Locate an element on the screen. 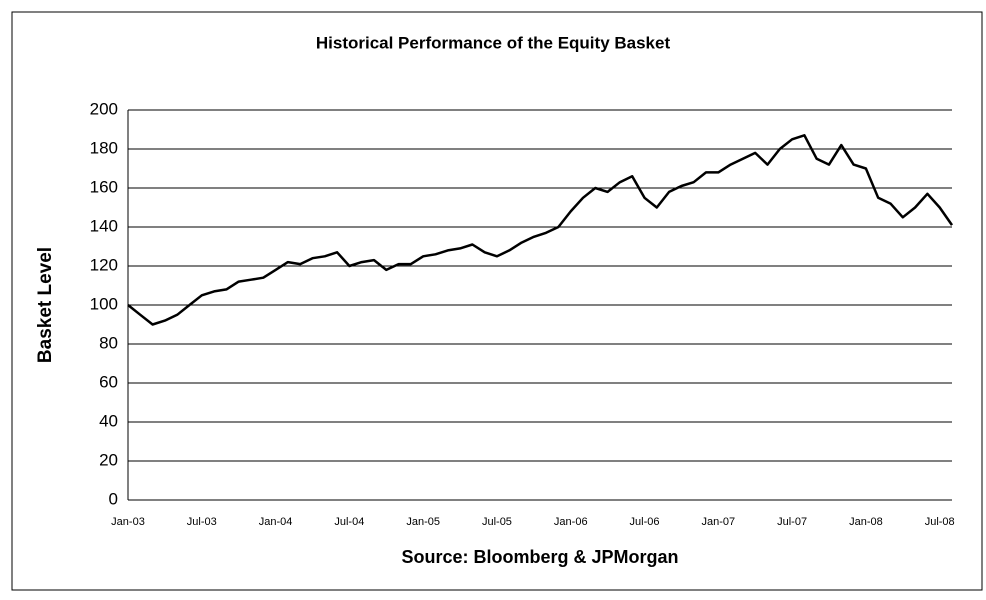 The height and width of the screenshot is (600, 986). y-tick-label: 40 is located at coordinates (108, 420).